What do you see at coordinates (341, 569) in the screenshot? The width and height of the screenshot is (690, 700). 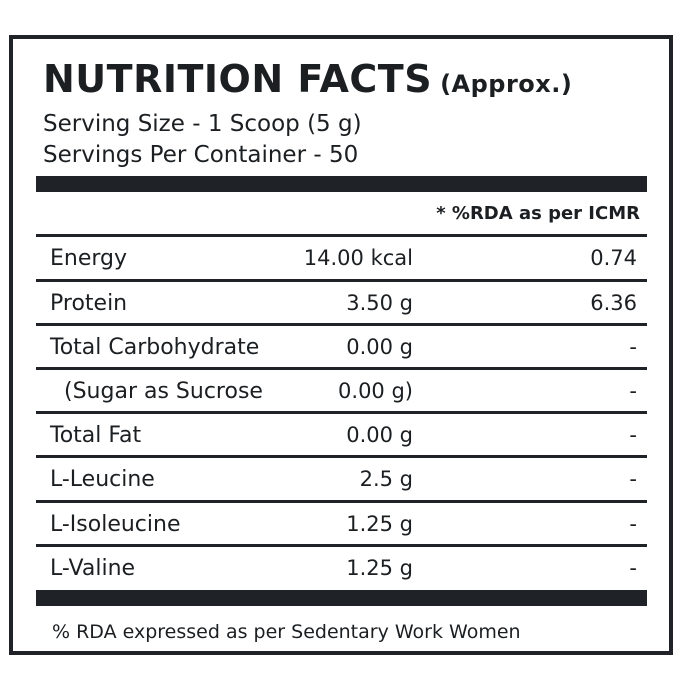 I see `table-row: L-Valine 1.25 g -` at bounding box center [341, 569].